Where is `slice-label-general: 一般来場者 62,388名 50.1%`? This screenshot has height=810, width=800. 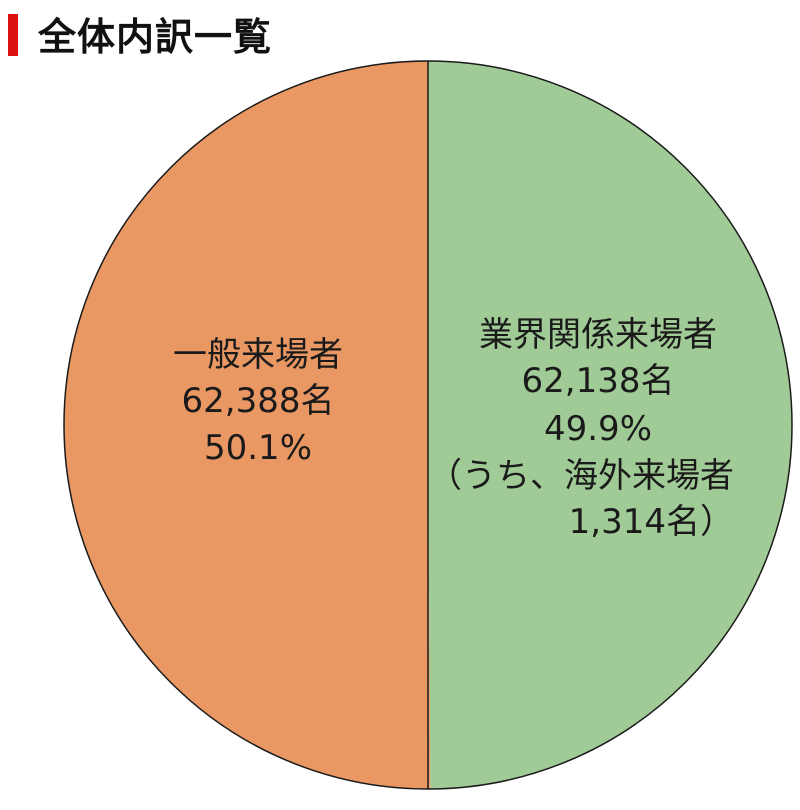
slice-label-general: 一般来場者 62,388名 50.1% is located at coordinates (258, 401).